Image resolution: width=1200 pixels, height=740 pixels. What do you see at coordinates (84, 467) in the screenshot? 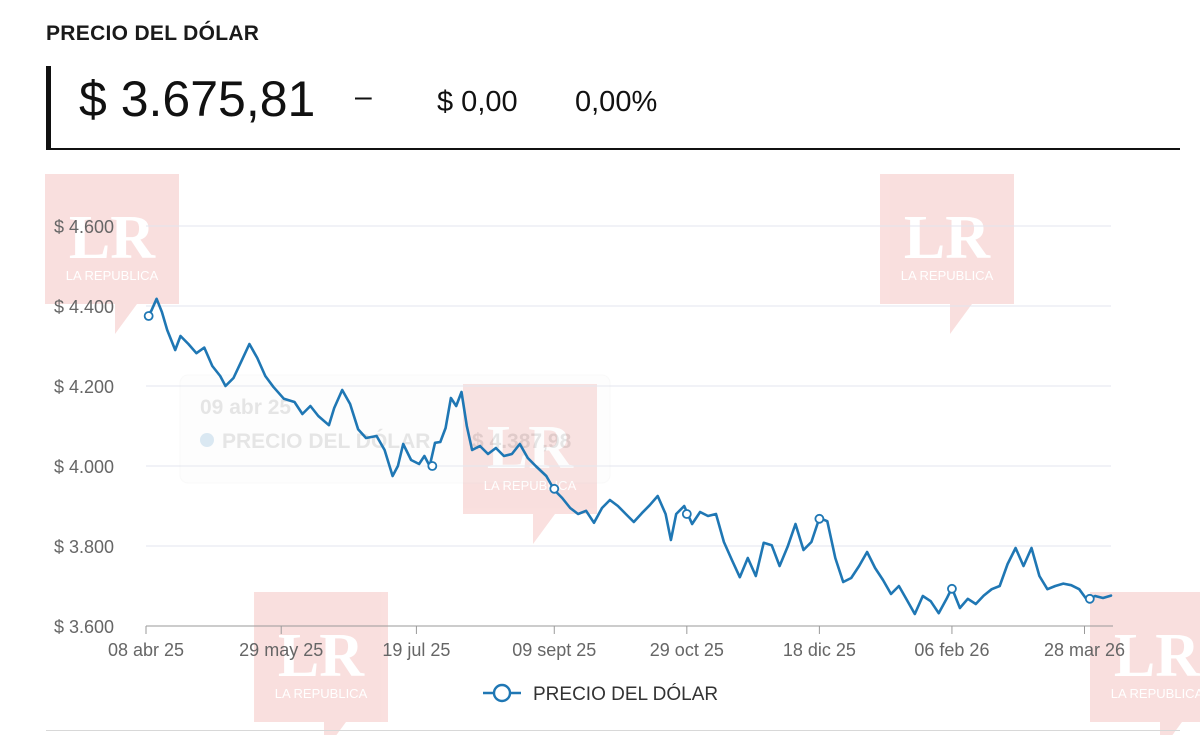
I see `y-tick-label: $ 4.000` at bounding box center [84, 467].